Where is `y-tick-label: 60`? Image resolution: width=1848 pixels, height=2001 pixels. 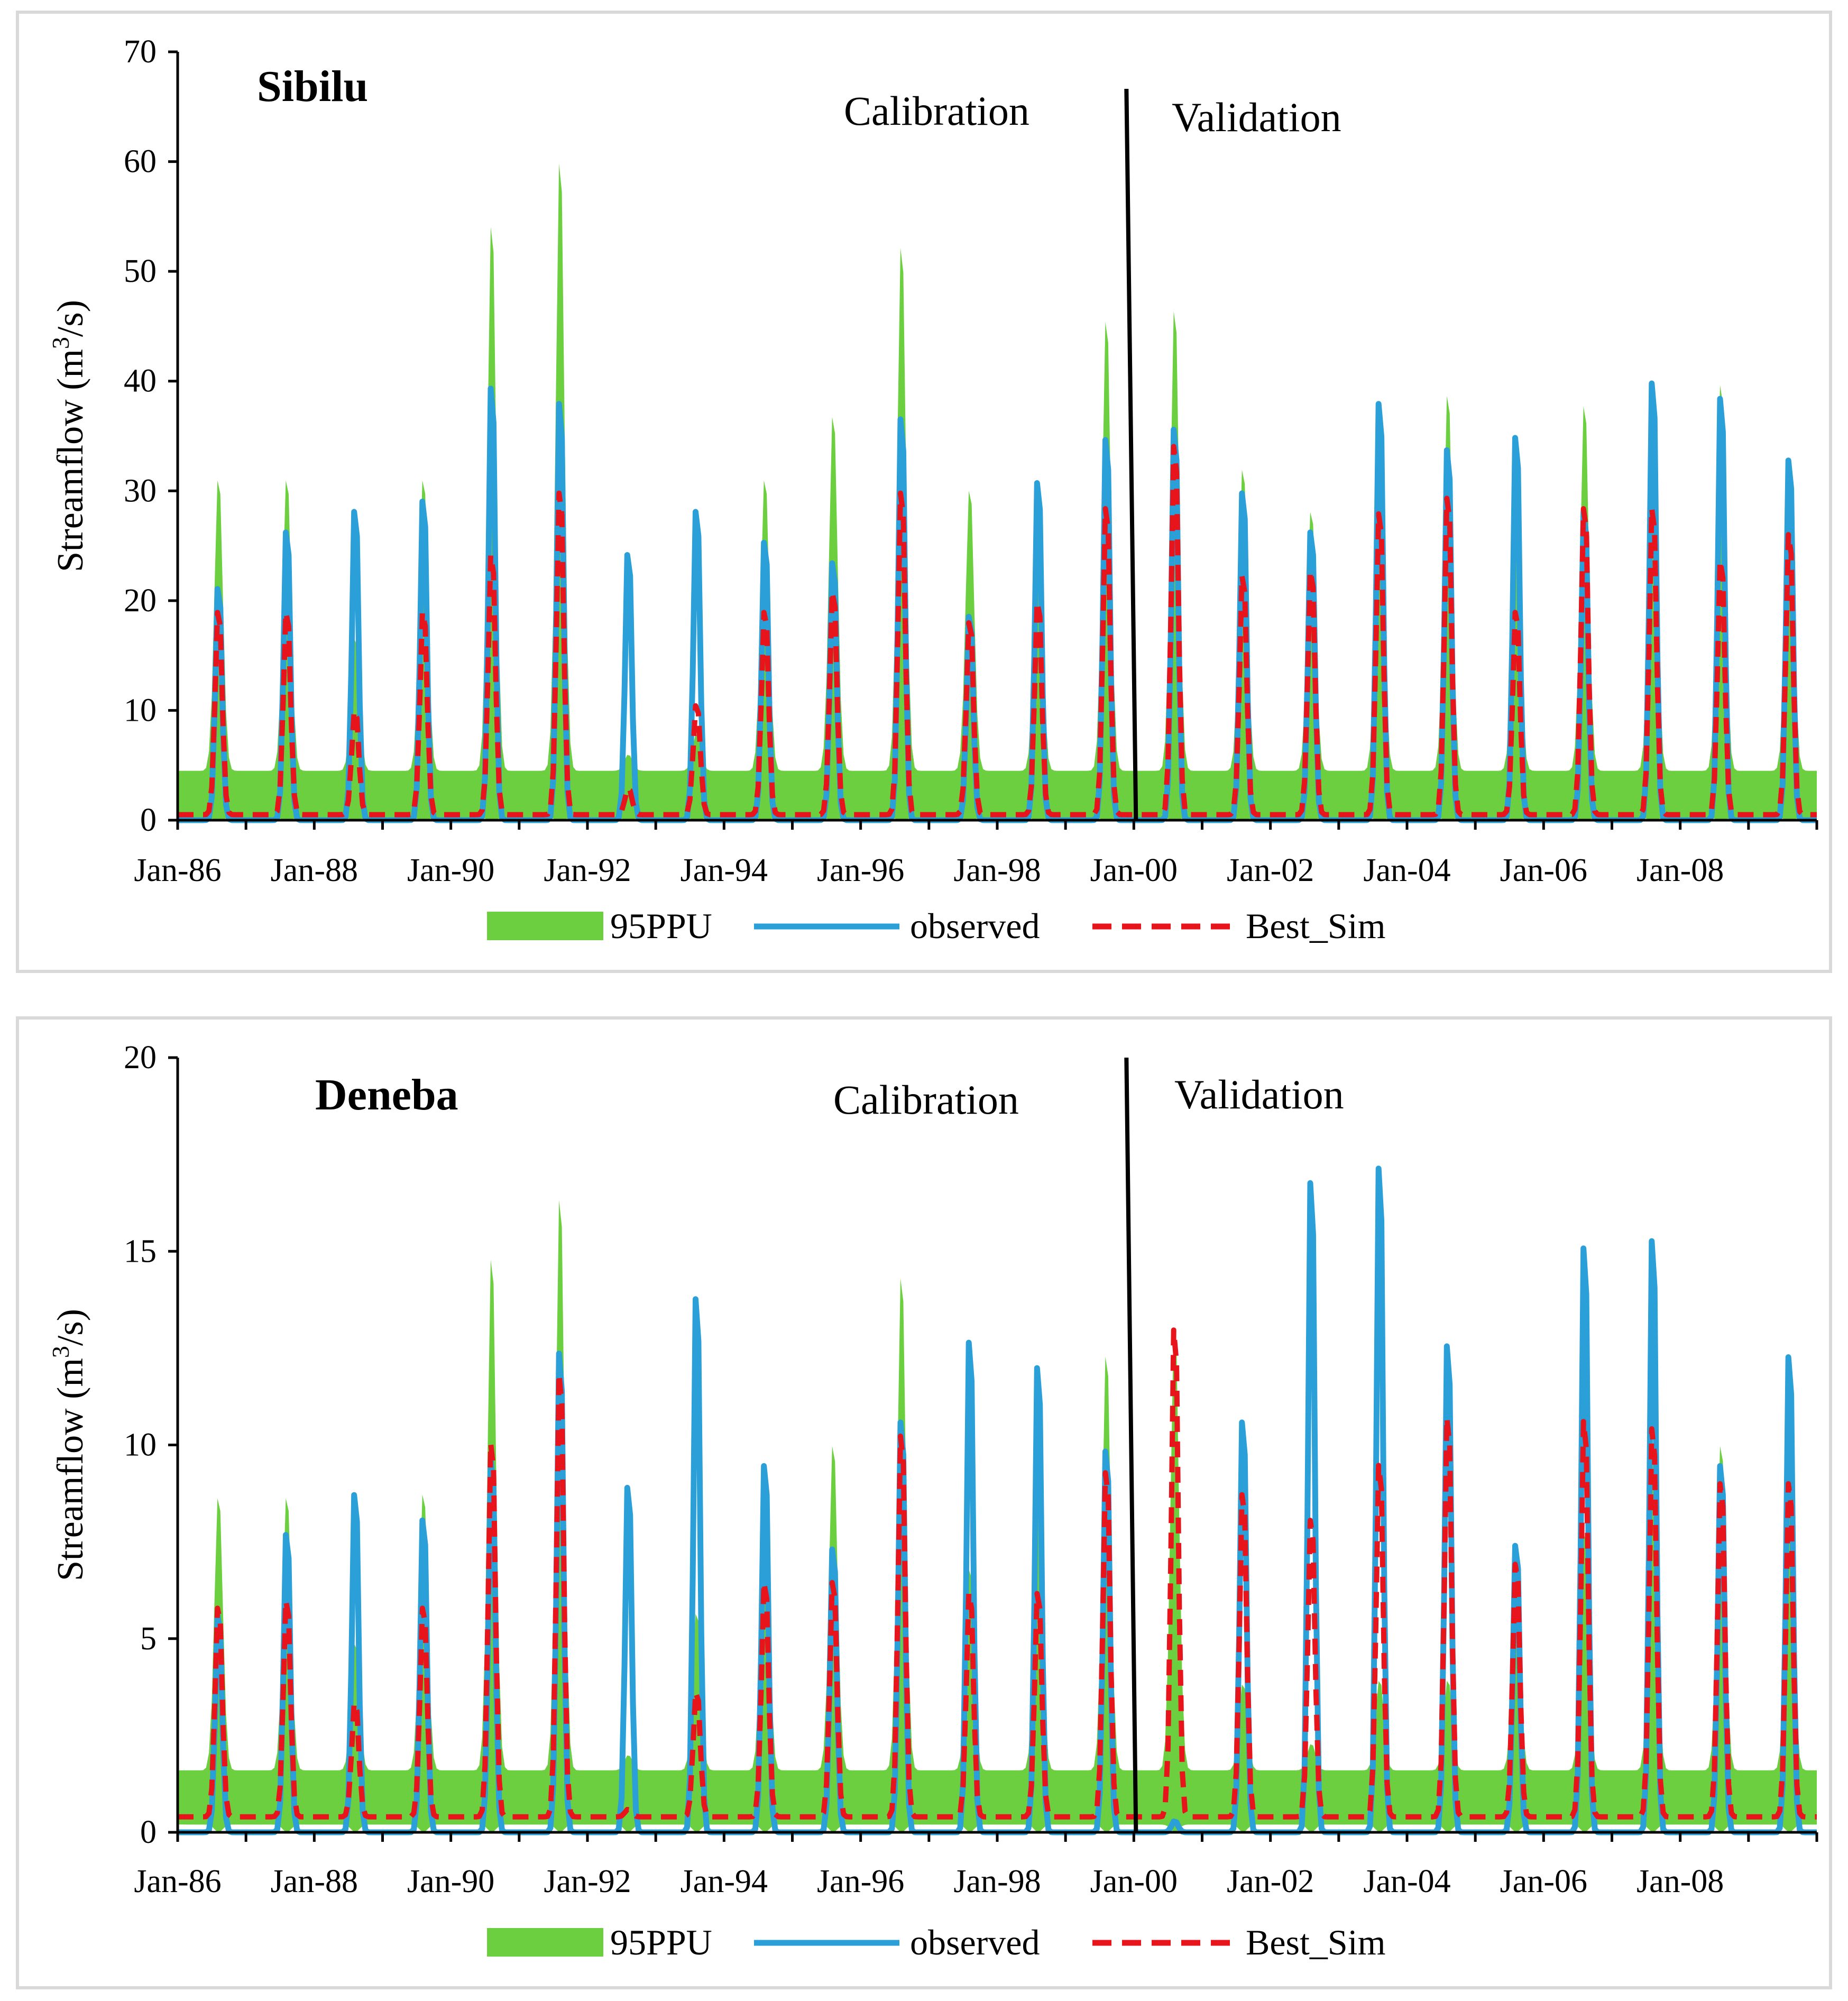 y-tick-label: 60 is located at coordinates (140, 162).